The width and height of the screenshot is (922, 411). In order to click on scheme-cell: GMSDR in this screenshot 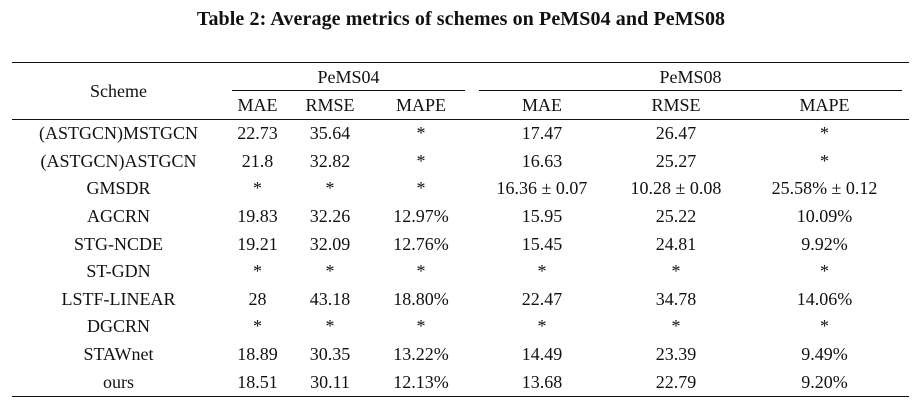, I will do `click(118, 188)`.